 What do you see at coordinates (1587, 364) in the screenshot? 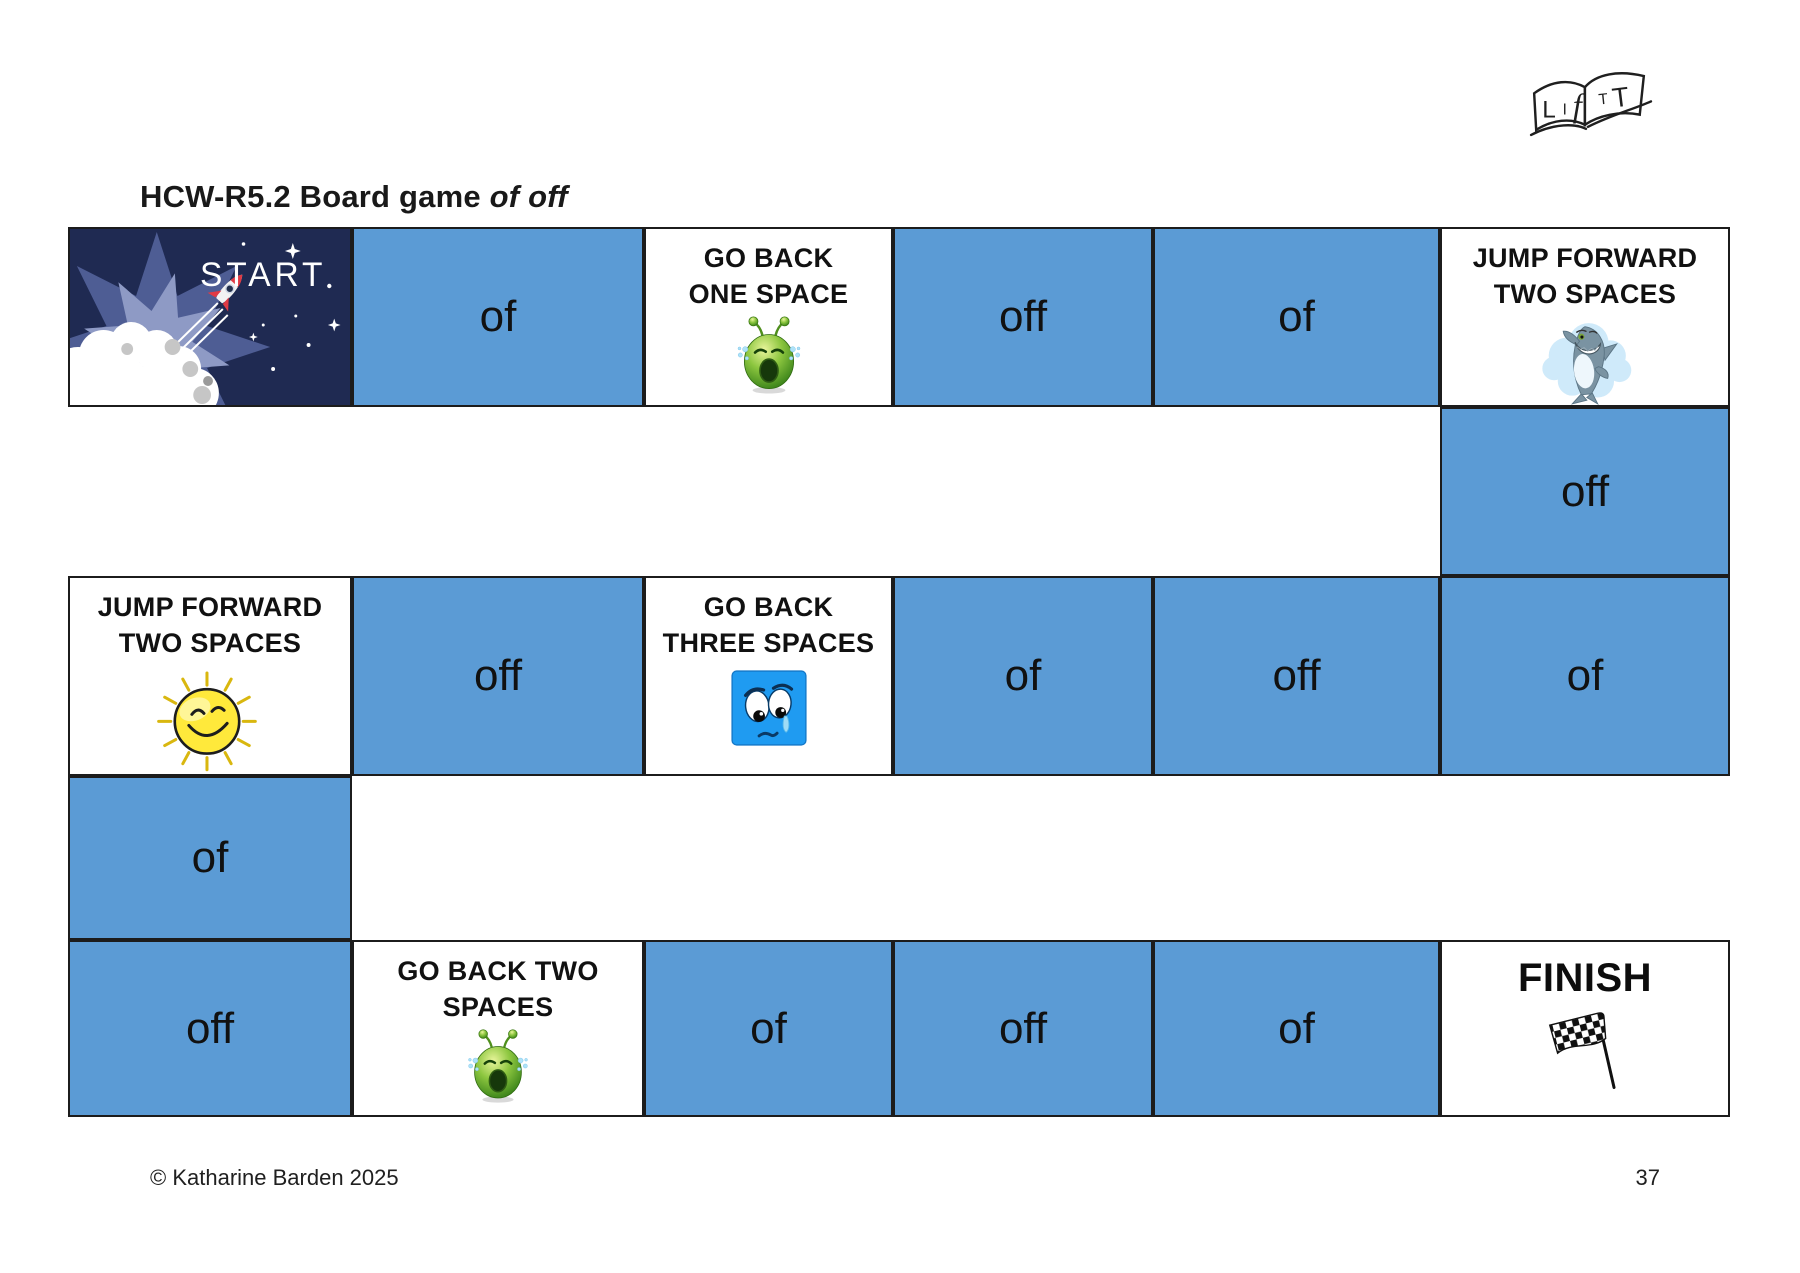
I see `happy-shark-icon` at bounding box center [1587, 364].